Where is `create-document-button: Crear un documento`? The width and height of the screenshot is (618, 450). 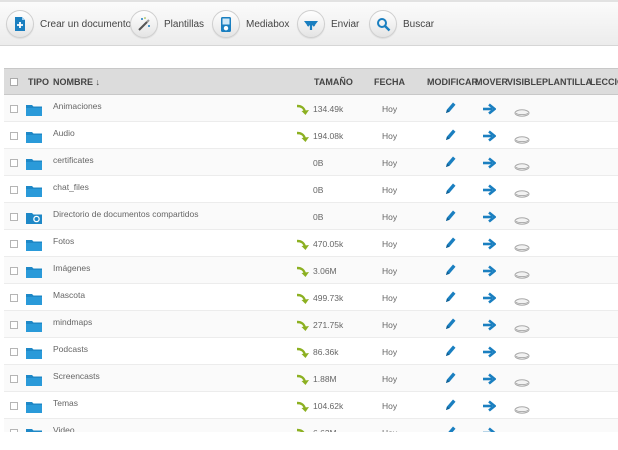
create-document-button: Crear un documento is located at coordinates (68, 24).